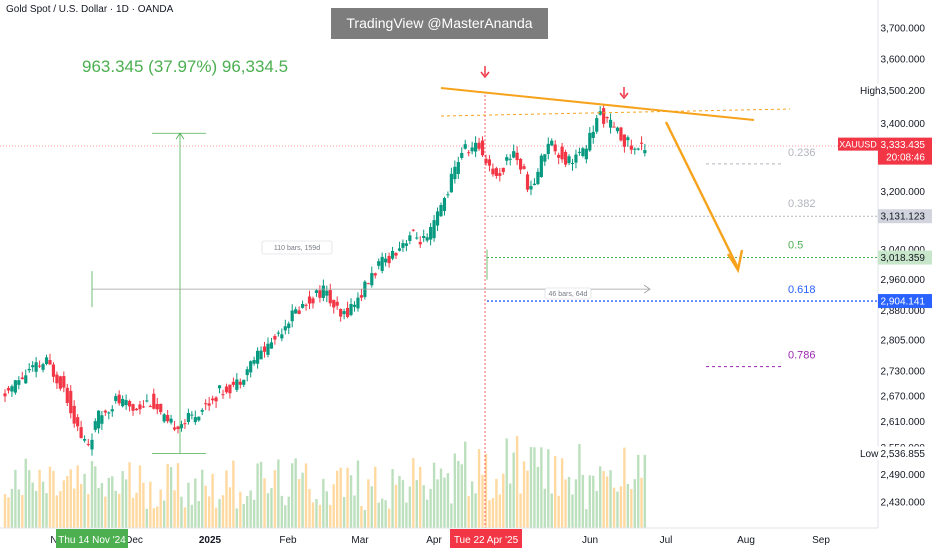 The height and width of the screenshot is (550, 932). What do you see at coordinates (903, 59) in the screenshot?
I see `price-tick: 3,600.000` at bounding box center [903, 59].